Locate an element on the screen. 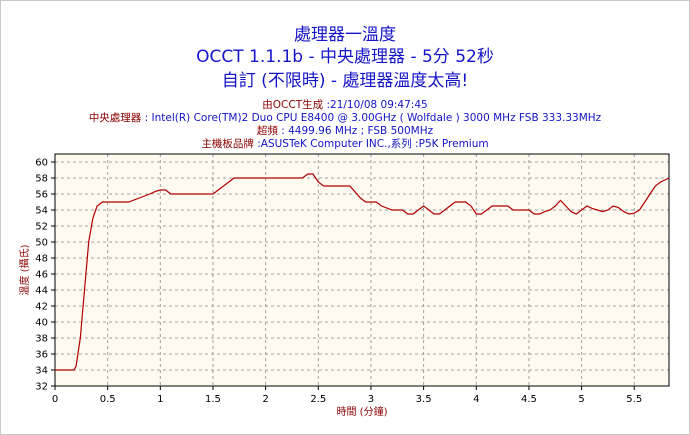  y-axis-label: 溫度 (攝氏) is located at coordinates (24, 269).